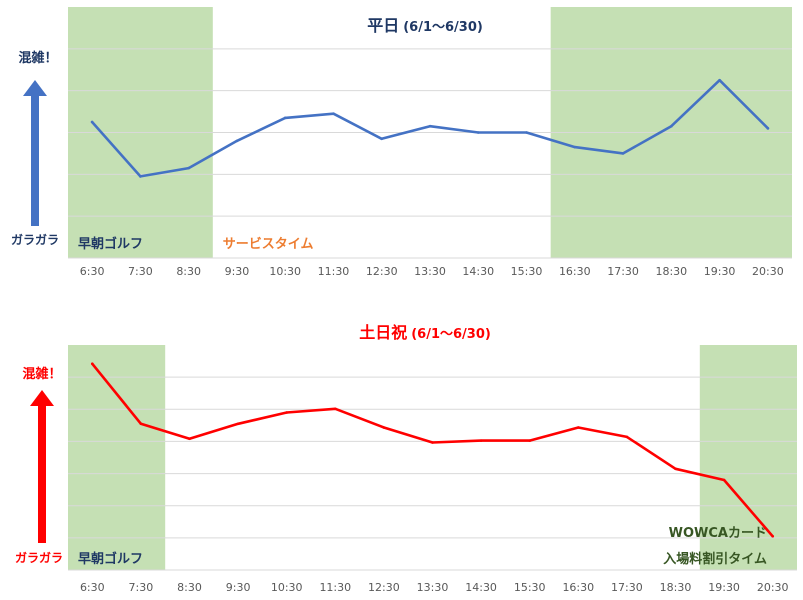  What do you see at coordinates (383, 332) in the screenshot?
I see `chart-title-main: 土日祝` at bounding box center [383, 332].